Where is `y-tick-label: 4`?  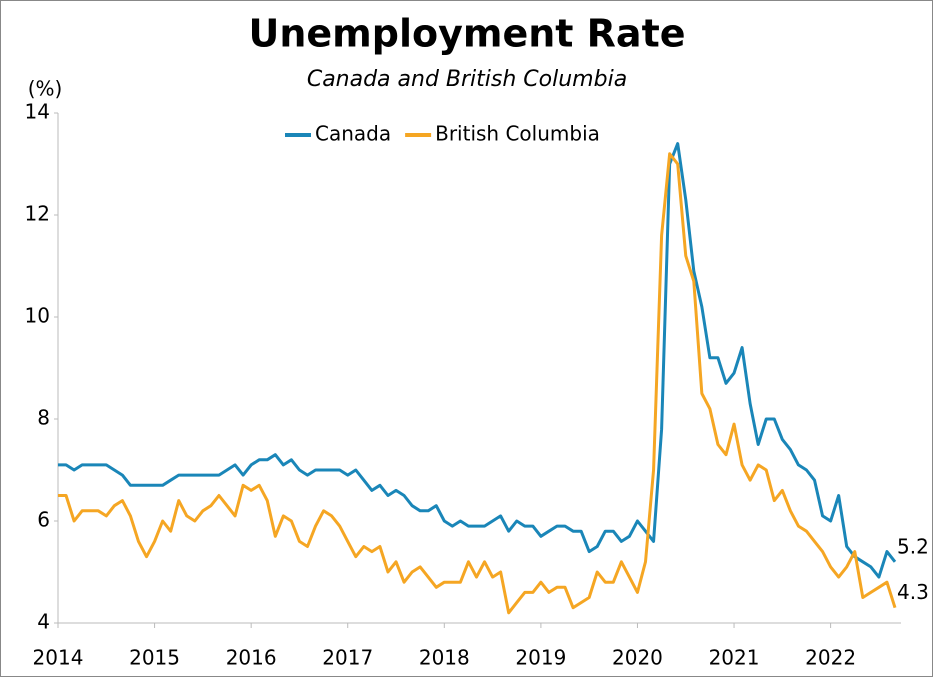 y-tick-label: 4 is located at coordinates (43, 622).